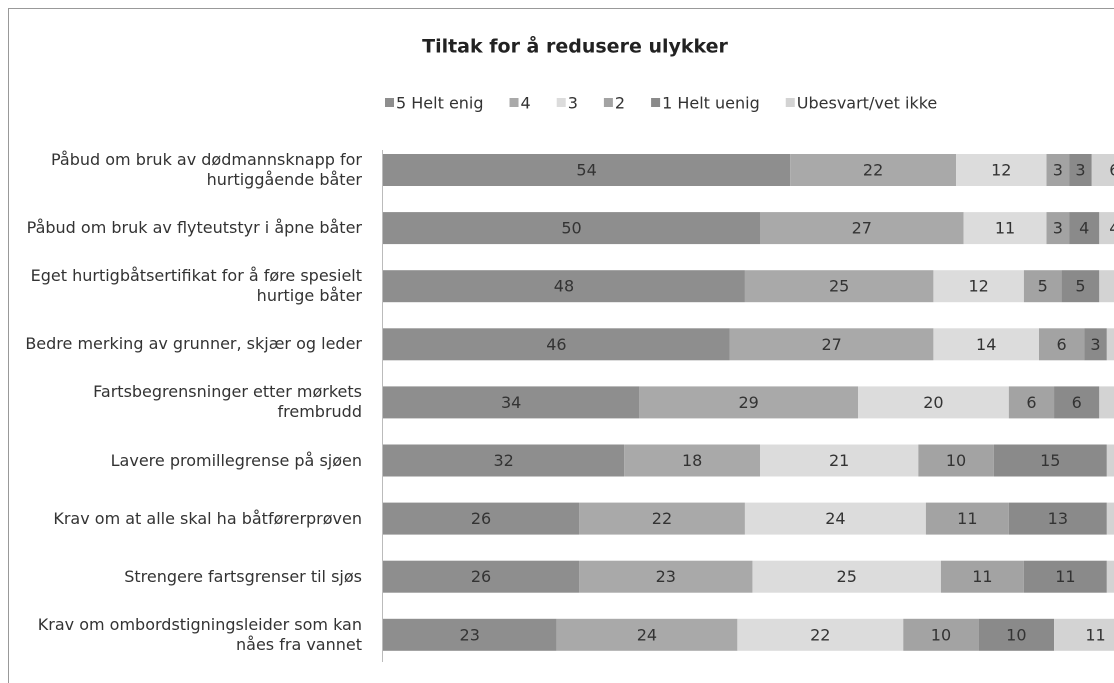 Image resolution: width=1114 pixels, height=683 pixels. I want to click on legend-label: 4, so click(526, 103).